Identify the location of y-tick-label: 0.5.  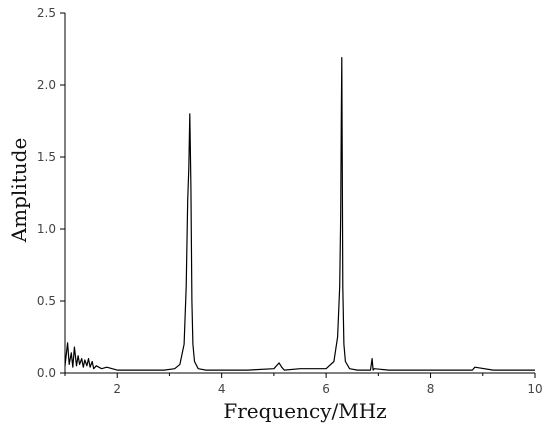
(46, 301).